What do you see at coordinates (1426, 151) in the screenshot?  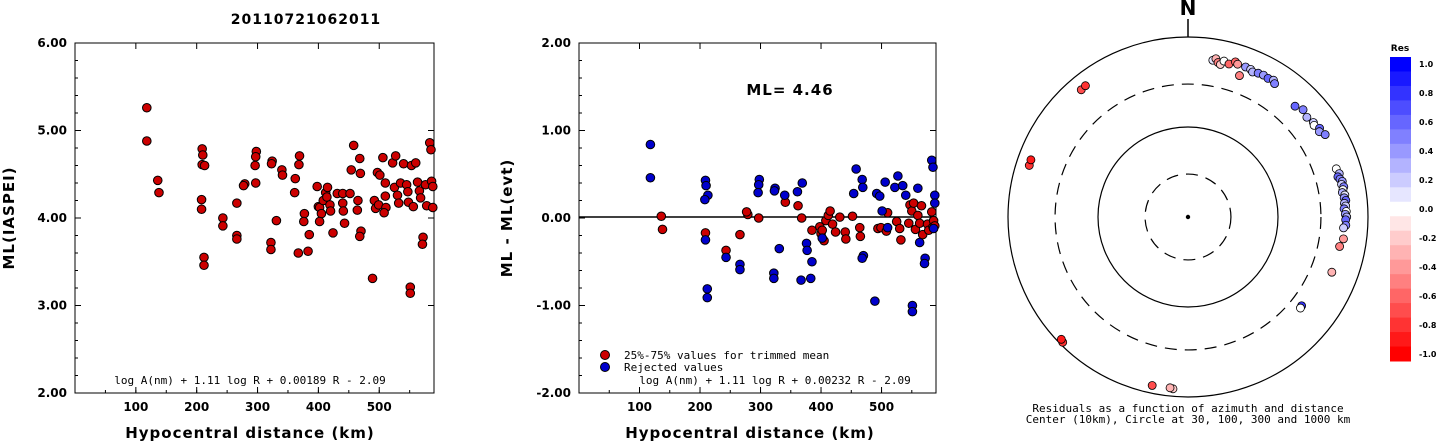 I see `colorbar-tick-label: 0.4` at bounding box center [1426, 151].